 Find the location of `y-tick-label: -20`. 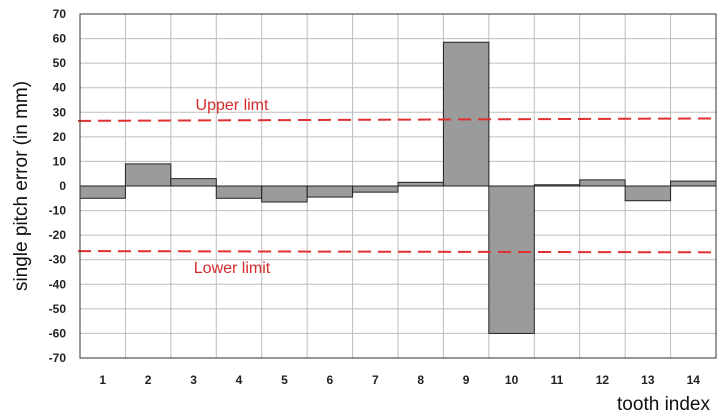

y-tick-label: -20 is located at coordinates (58, 235).